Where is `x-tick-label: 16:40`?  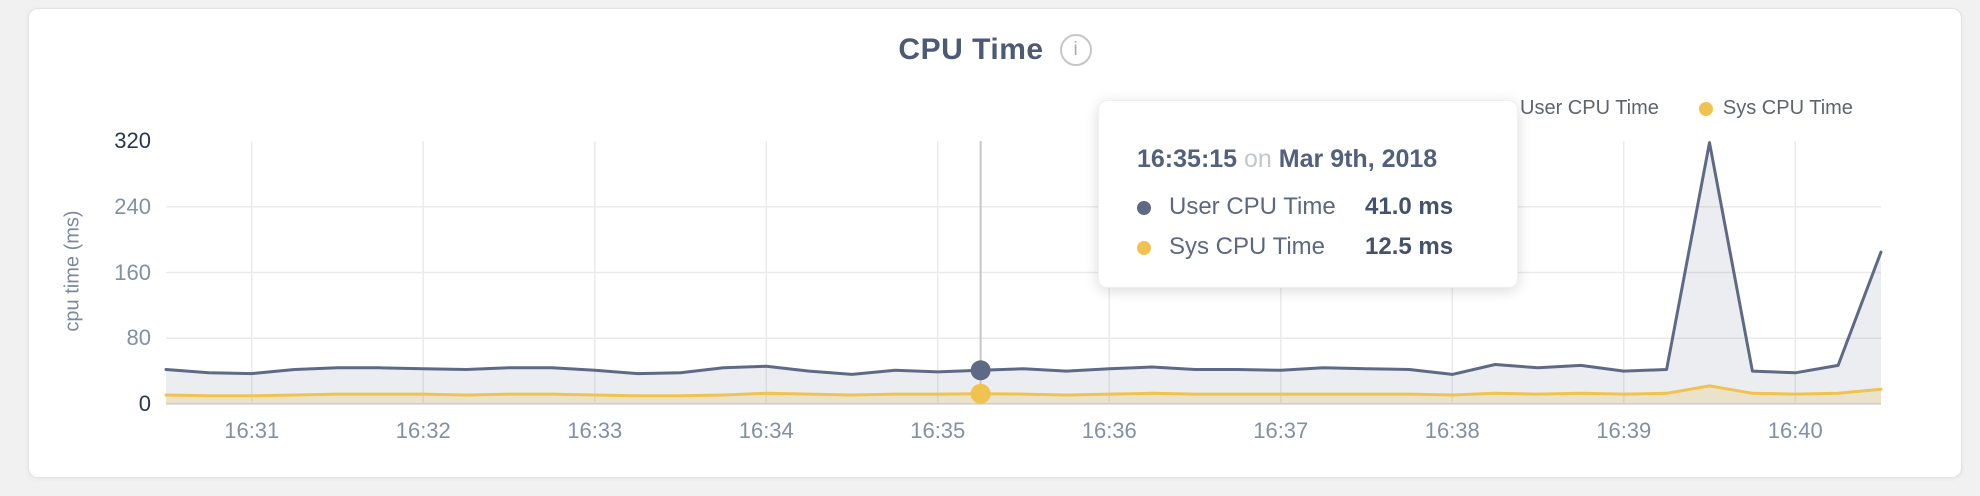
x-tick-label: 16:40 is located at coordinates (1795, 430).